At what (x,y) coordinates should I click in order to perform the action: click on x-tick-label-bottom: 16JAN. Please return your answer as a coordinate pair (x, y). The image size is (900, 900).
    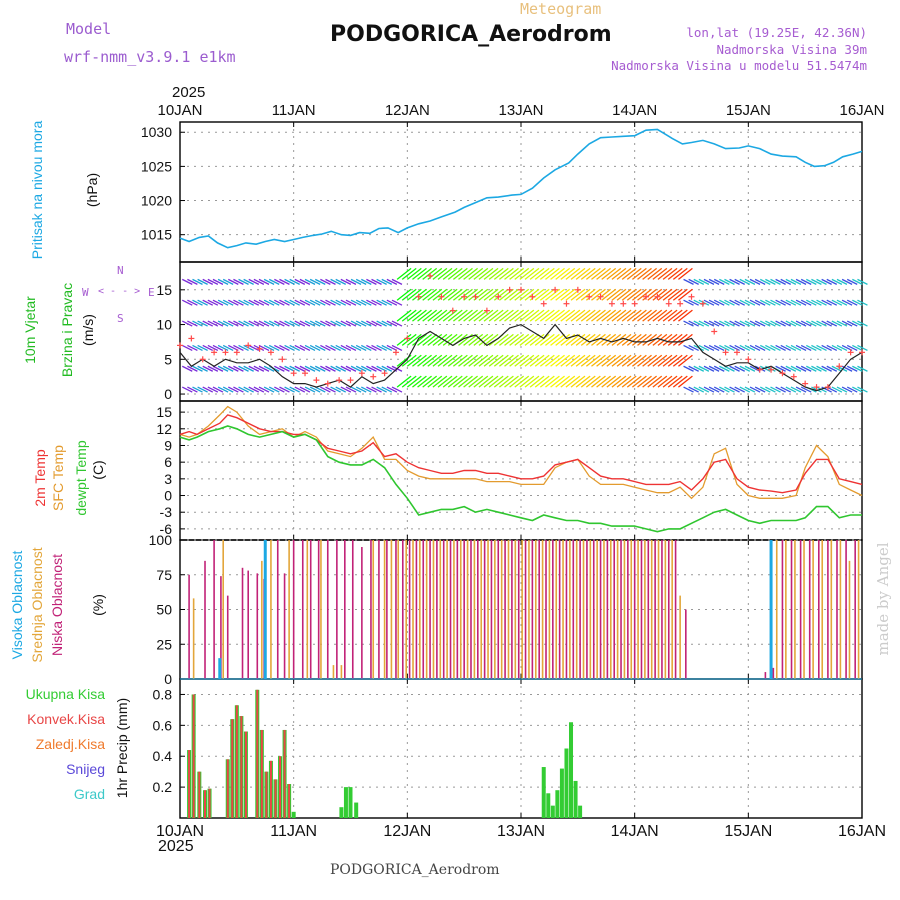
    Looking at the image, I should click on (862, 831).